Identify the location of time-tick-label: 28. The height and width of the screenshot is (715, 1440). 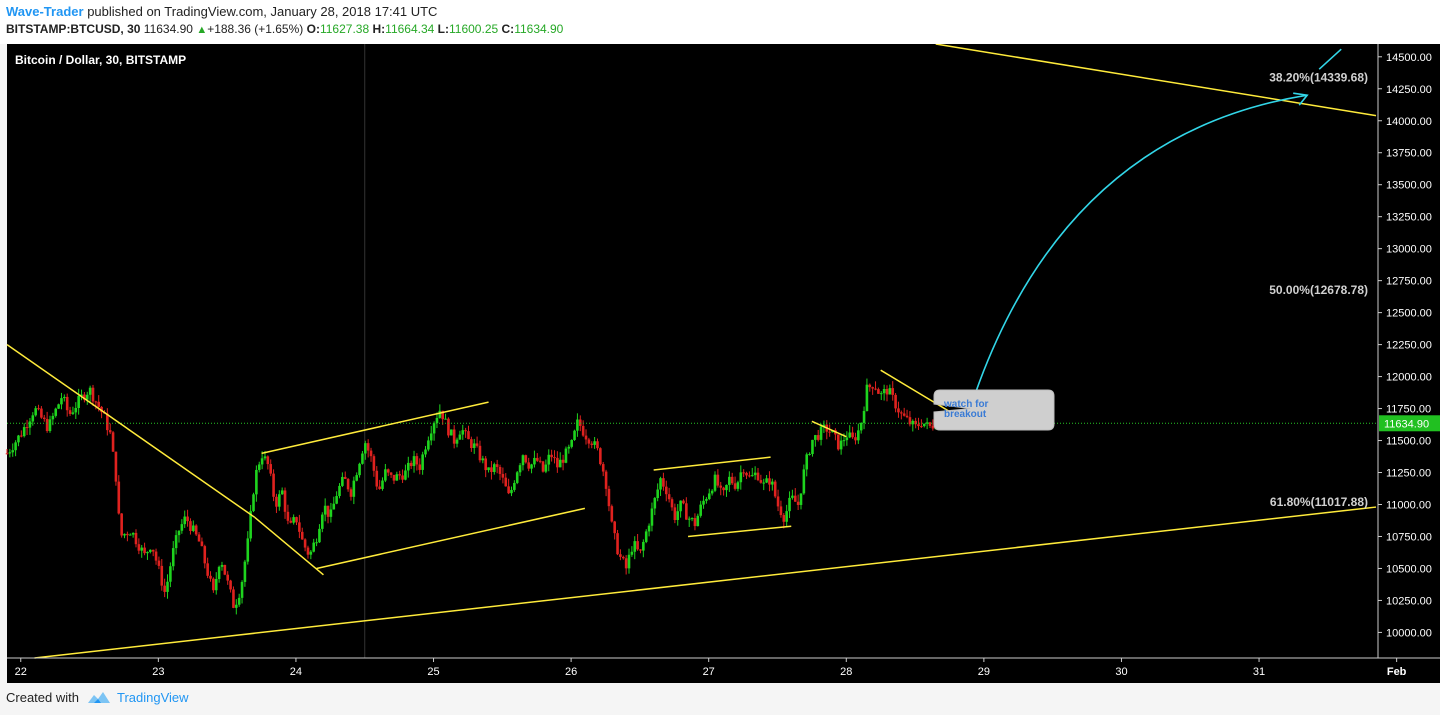
(846, 672).